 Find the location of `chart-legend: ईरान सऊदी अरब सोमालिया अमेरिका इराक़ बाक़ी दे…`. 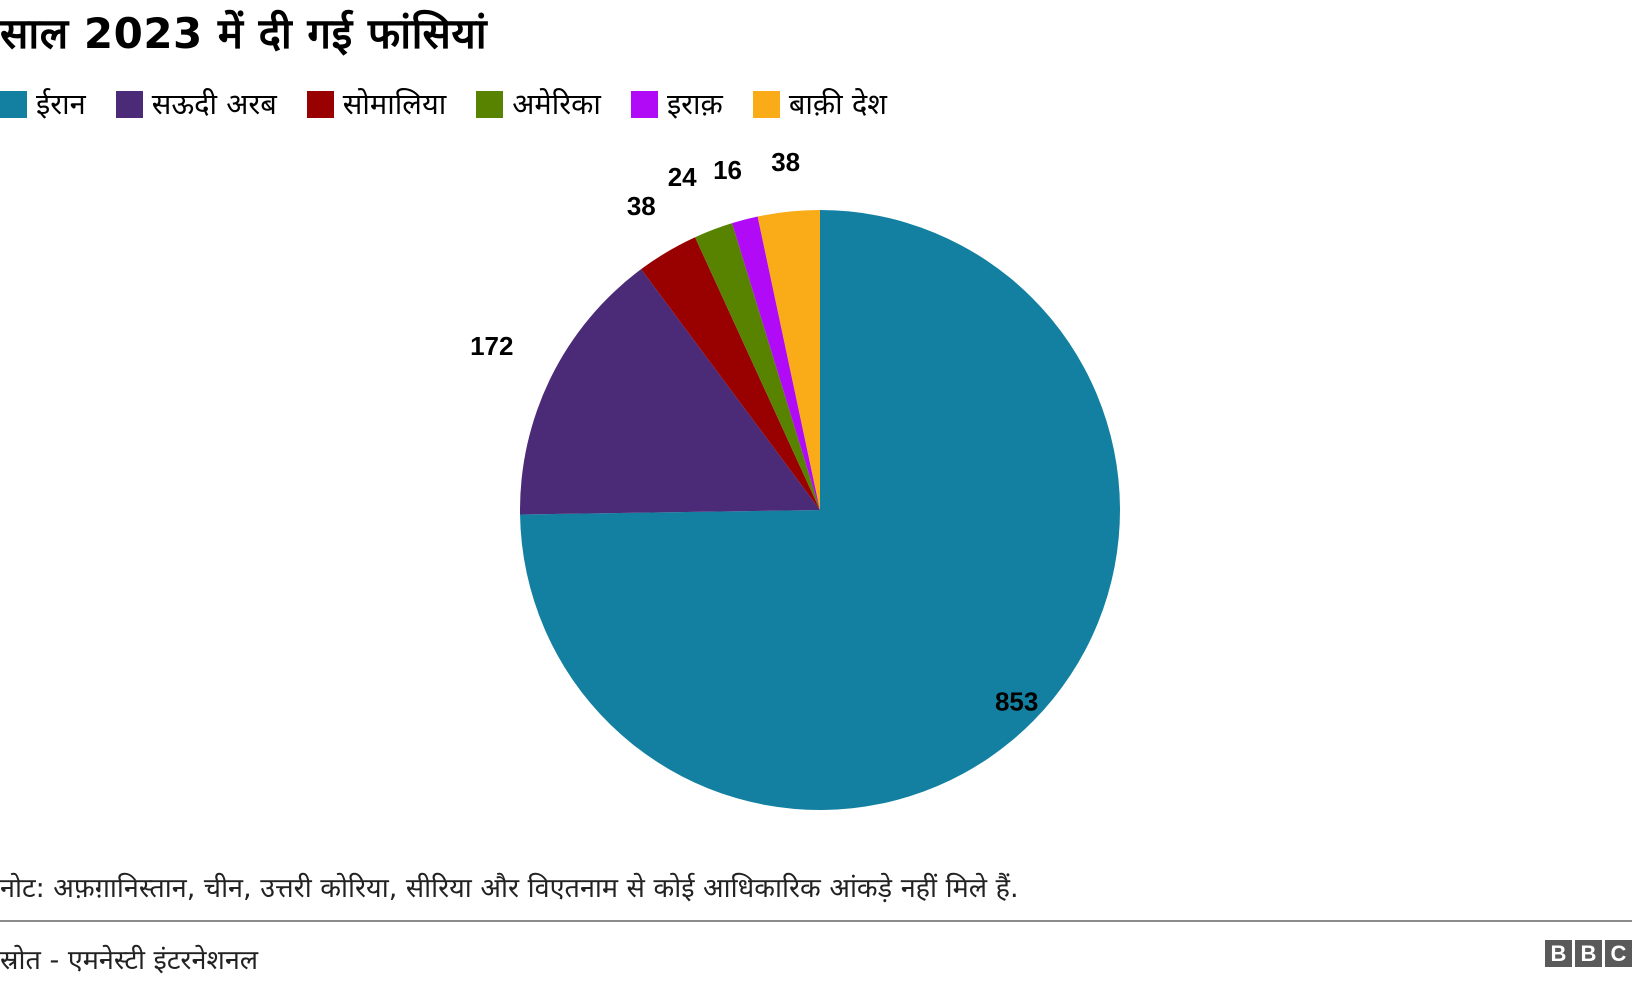

chart-legend: ईरान सऊदी अरब सोमालिया अमेरिका इराक़ बाक़ी दे… is located at coordinates (458, 104).